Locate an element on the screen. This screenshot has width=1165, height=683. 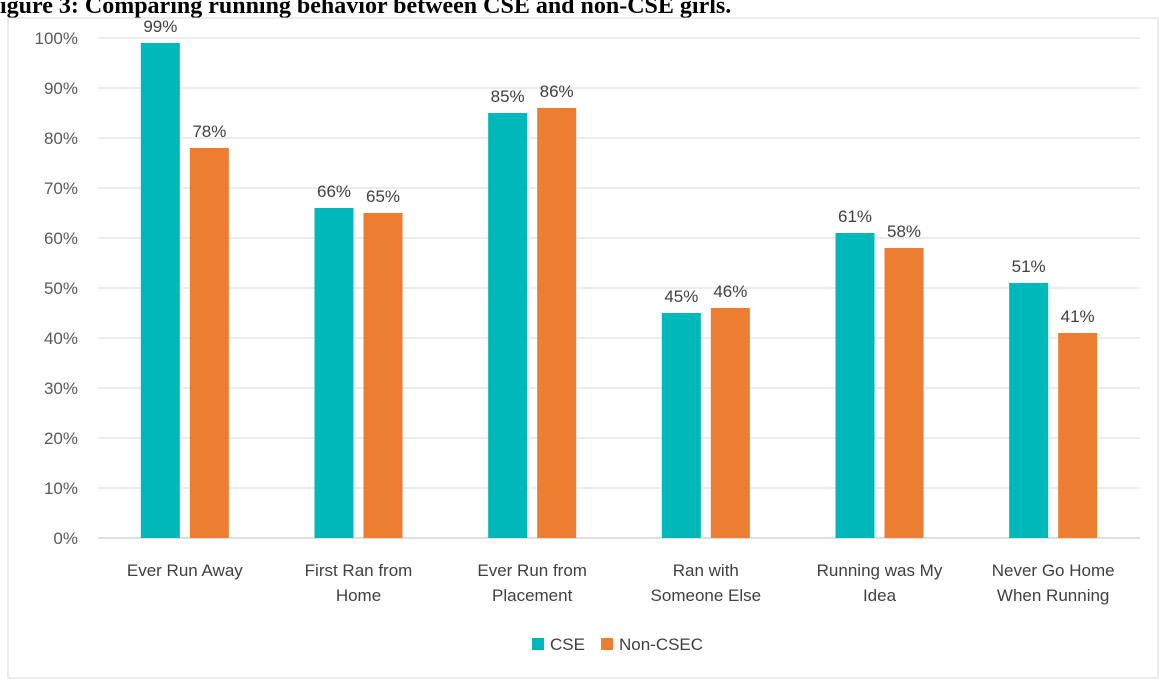
x-tick-label: Running was My Idea is located at coordinates (880, 583).